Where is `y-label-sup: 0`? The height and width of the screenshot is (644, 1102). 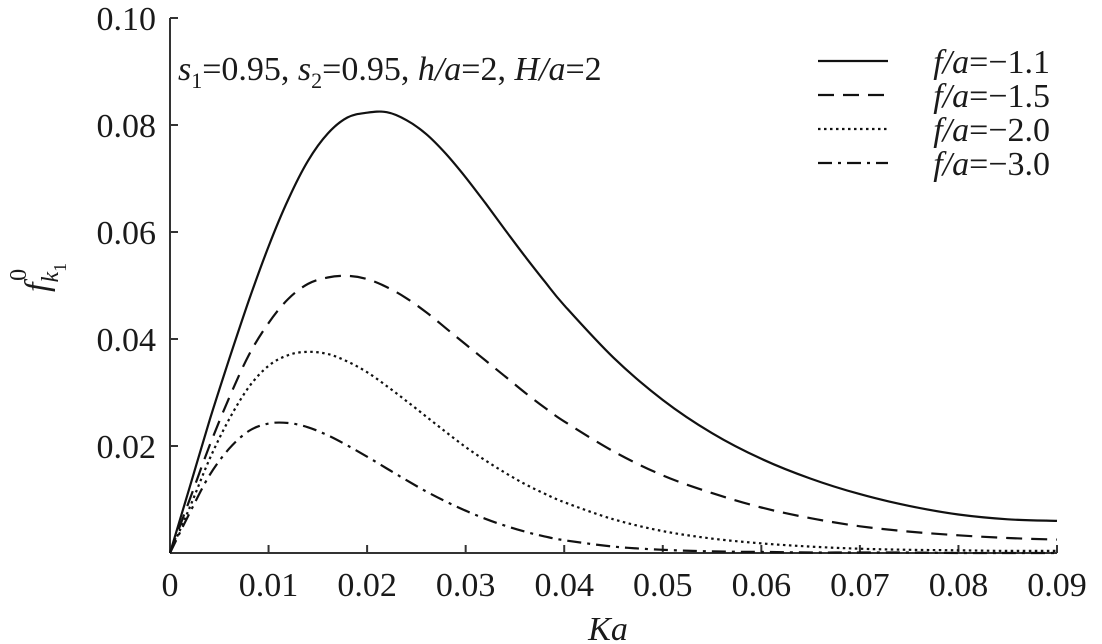 y-label-sup: 0 is located at coordinates (19, 275).